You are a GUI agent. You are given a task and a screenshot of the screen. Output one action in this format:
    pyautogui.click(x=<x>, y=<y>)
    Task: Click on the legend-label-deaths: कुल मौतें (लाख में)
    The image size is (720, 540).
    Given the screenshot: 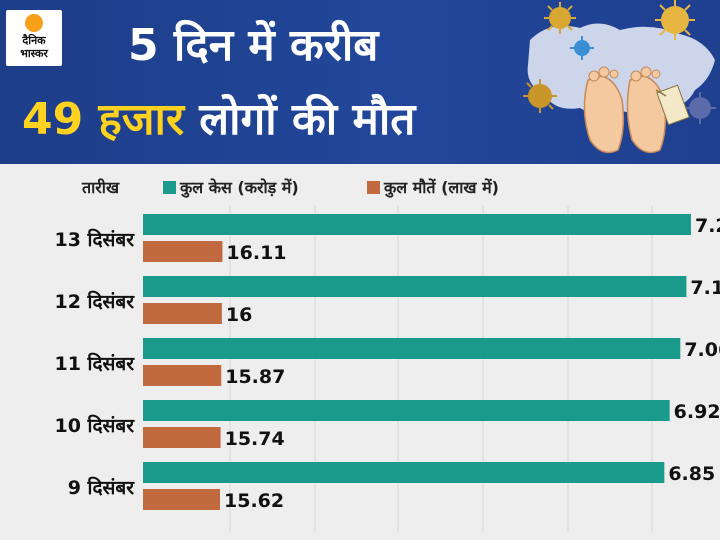 What is the action you would take?
    pyautogui.click(x=441, y=188)
    